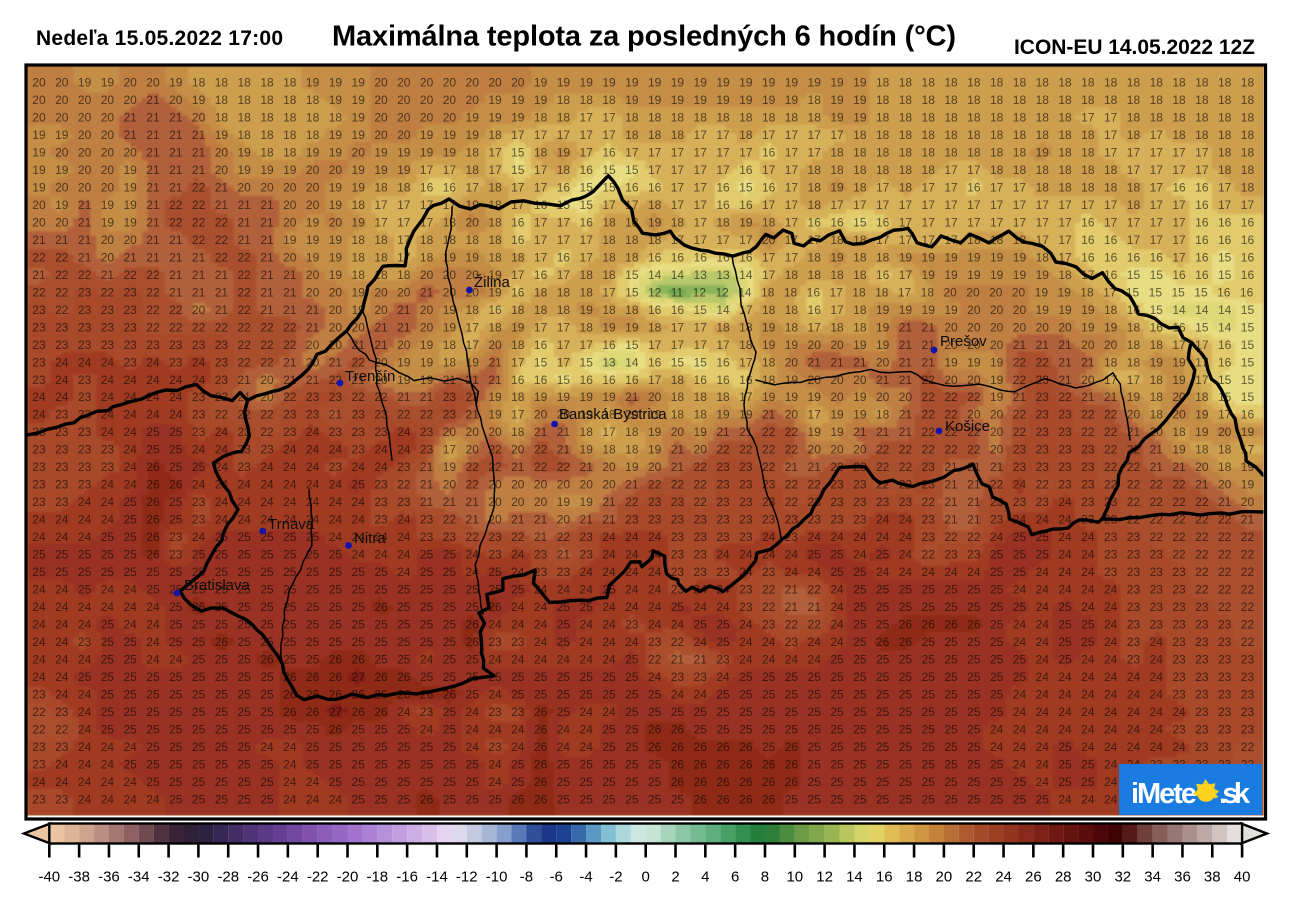 This screenshot has height=913, width=1290. Describe the element at coordinates (258, 877) in the screenshot. I see `svg-text: -26` at that location.